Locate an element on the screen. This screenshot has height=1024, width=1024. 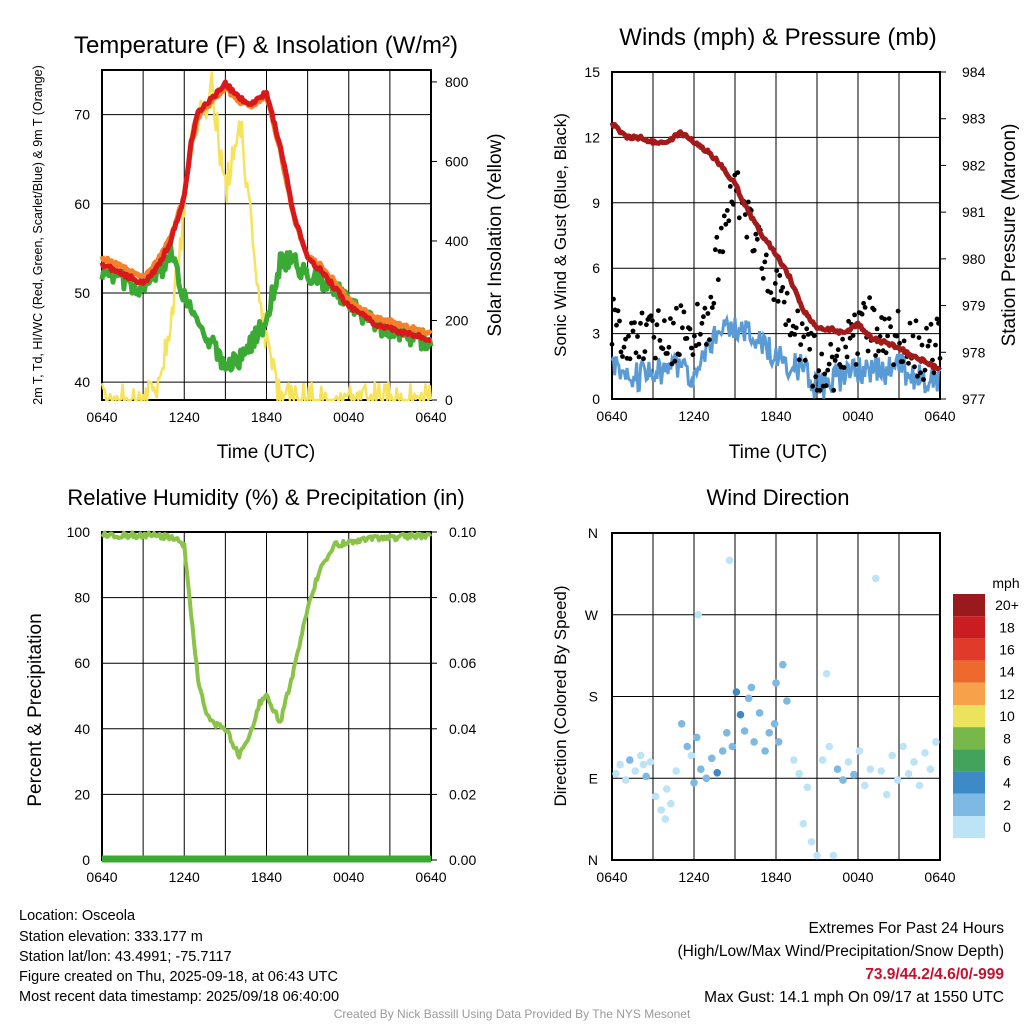
legend-label: 20+ is located at coordinates (1007, 605).